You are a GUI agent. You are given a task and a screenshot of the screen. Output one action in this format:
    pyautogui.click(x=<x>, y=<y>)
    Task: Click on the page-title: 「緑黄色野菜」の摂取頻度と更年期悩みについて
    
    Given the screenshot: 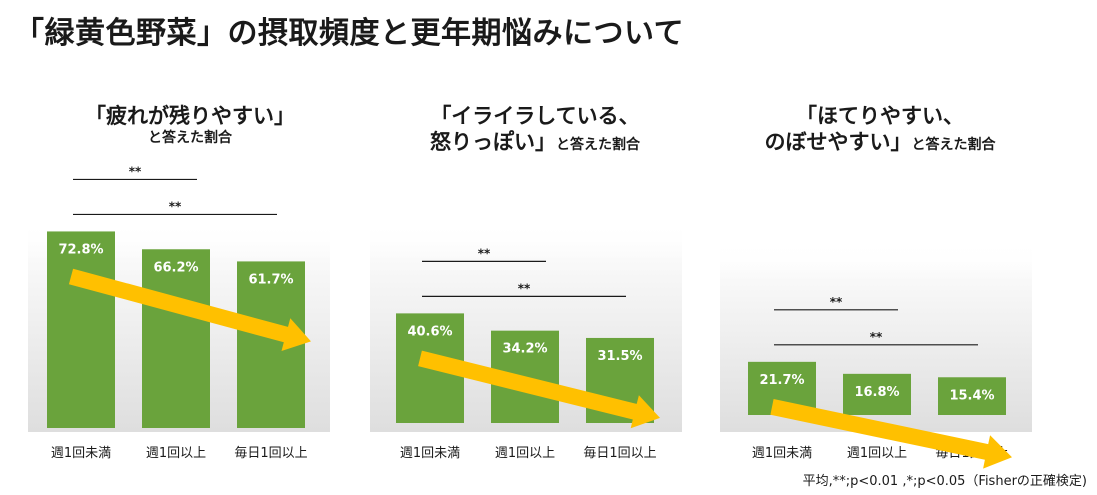 What is the action you would take?
    pyautogui.click(x=349, y=33)
    